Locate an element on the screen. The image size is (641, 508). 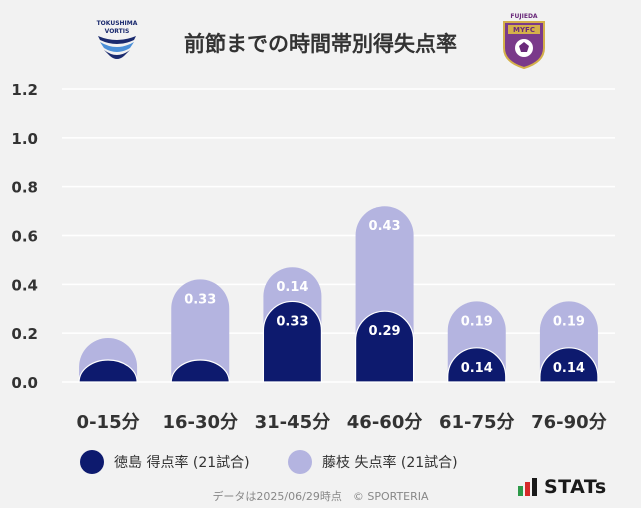
legend: 徳島 得点率 (21試合) 藤枝 失点率 (21試合) is located at coordinates (340, 462).